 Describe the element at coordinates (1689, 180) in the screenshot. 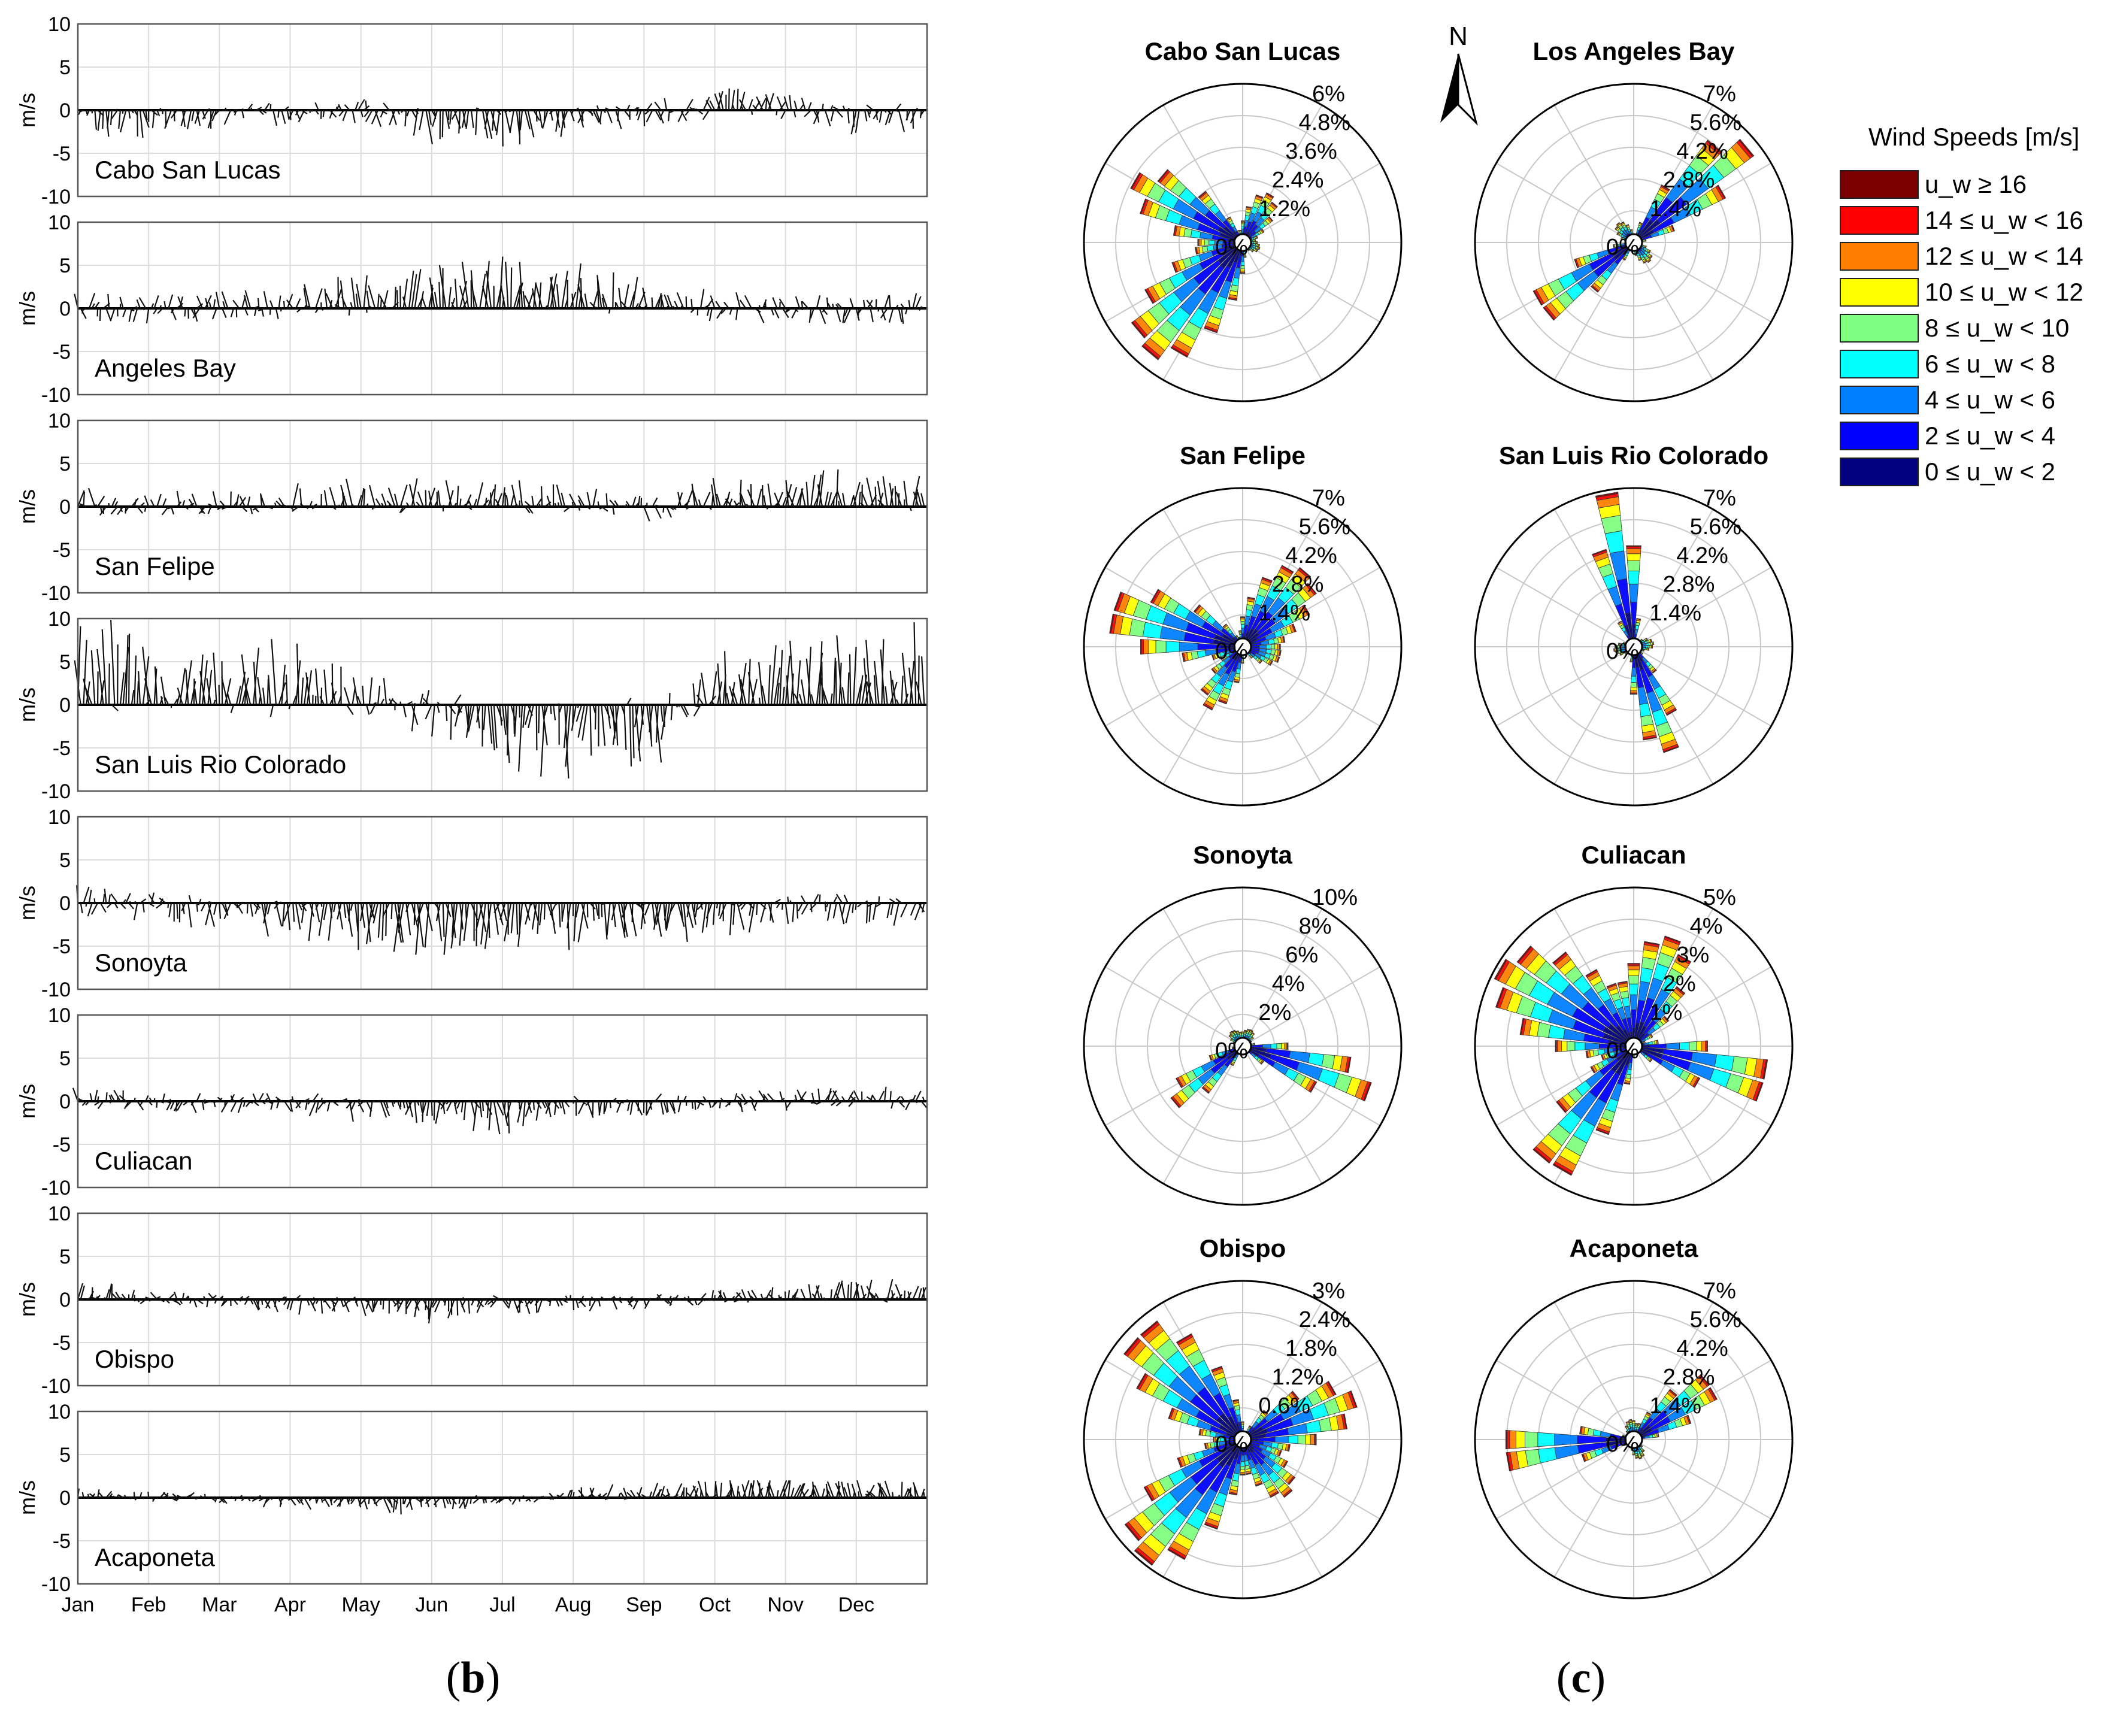

I see `ring-label: 2.8%` at that location.